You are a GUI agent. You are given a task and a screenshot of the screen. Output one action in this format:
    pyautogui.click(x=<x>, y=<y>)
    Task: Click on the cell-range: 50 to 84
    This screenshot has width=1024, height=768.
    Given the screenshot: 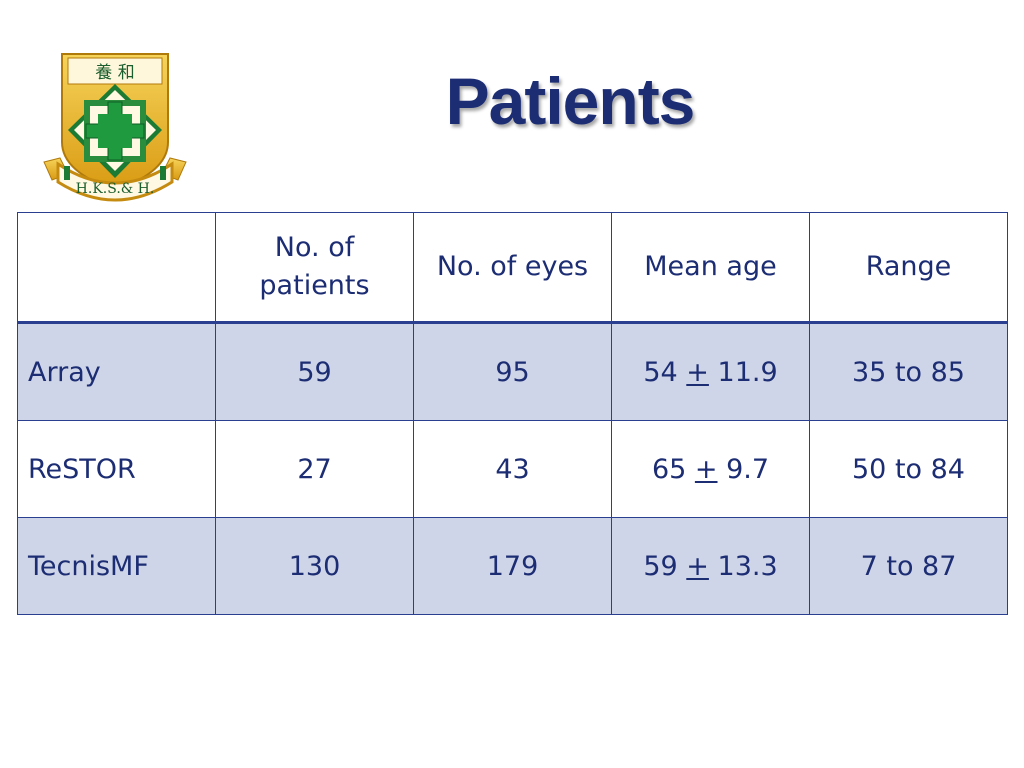 What is the action you would take?
    pyautogui.click(x=908, y=469)
    